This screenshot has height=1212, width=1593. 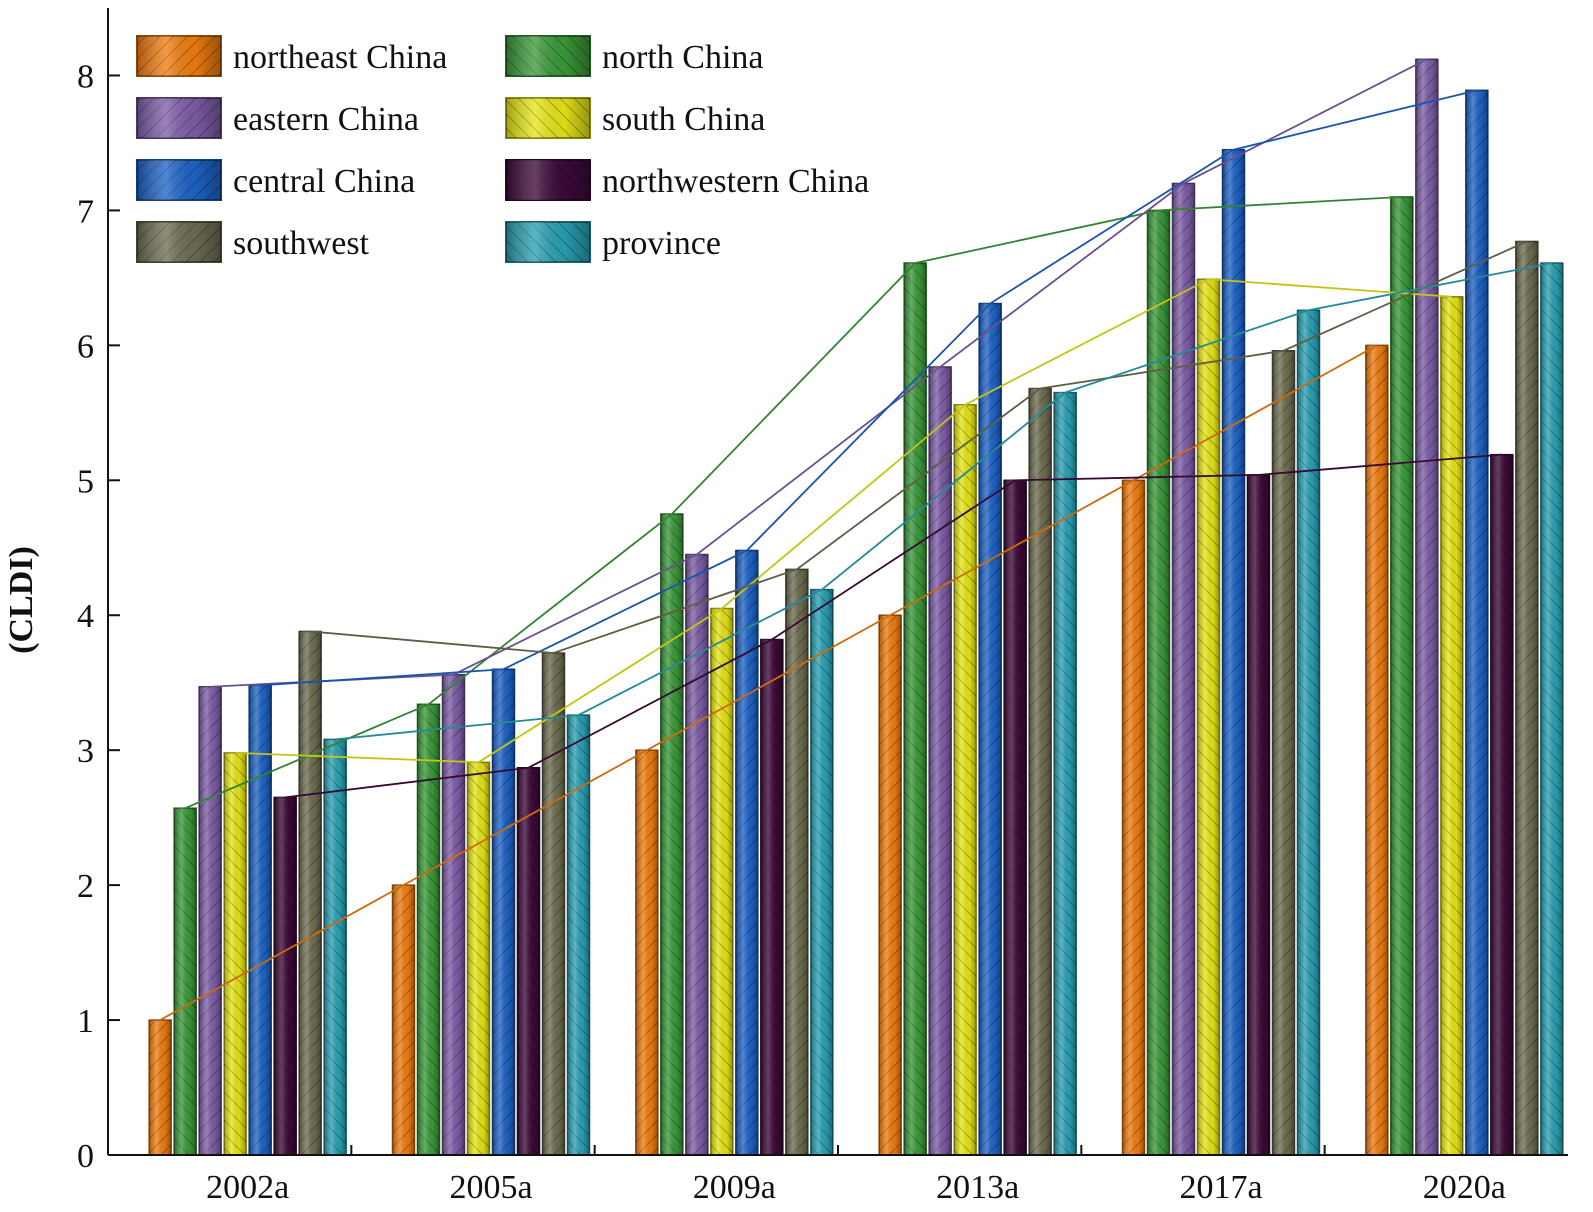 What do you see at coordinates (661, 243) in the screenshot?
I see `legend-label: province` at bounding box center [661, 243].